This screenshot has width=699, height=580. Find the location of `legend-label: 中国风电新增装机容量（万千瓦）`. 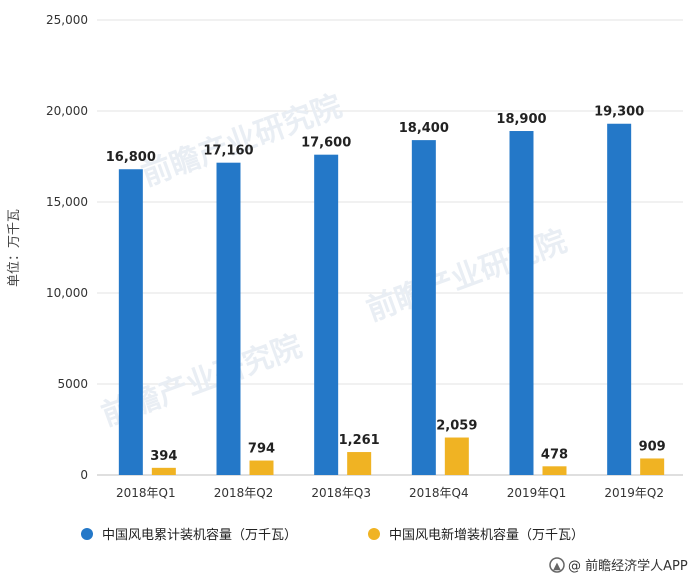

legend-label: 中国风电新增装机容量（万千瓦） is located at coordinates (486, 535).